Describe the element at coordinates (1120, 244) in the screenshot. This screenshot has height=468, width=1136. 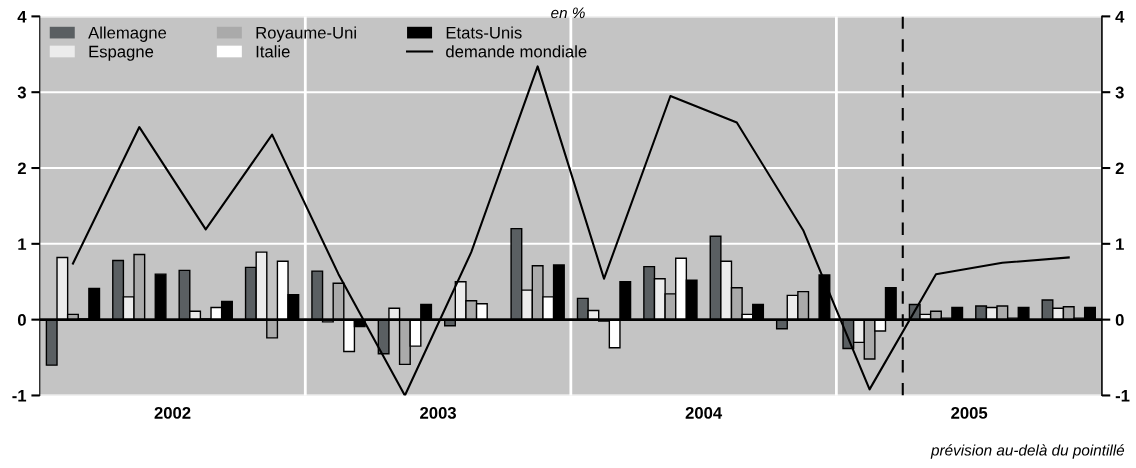
I see `y2-tick-label: 1` at that location.